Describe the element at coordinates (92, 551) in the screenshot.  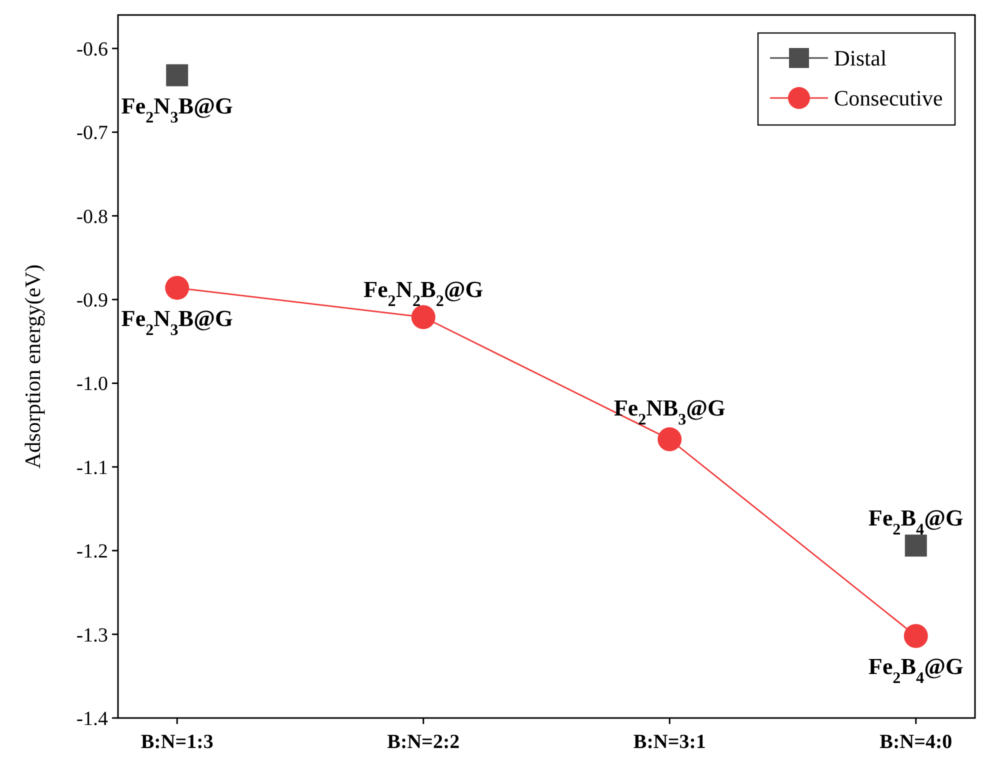
I see `y-tick-label: -1.2` at that location.